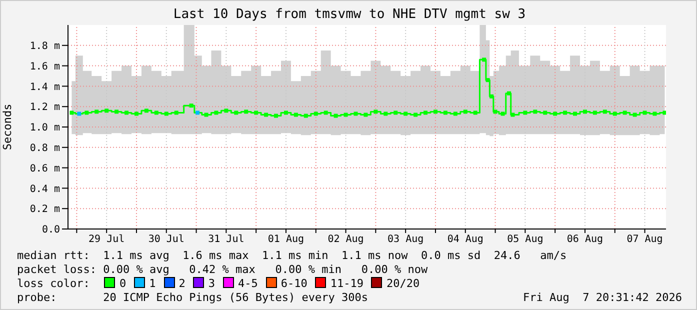 This screenshot has height=310, width=697. What do you see at coordinates (349, 14) in the screenshot?
I see `chart-title: Last 10 Days from tmsvmw to NHE DTV mgmt sw 3` at bounding box center [349, 14].